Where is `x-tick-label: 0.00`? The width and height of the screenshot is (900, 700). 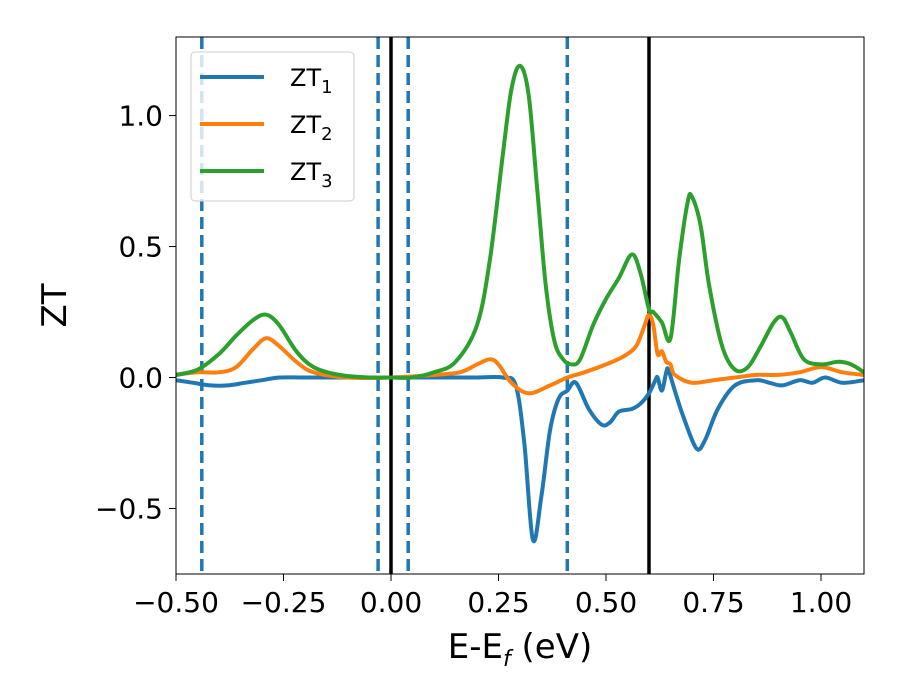 x-tick-label: 0.00 is located at coordinates (391, 602).